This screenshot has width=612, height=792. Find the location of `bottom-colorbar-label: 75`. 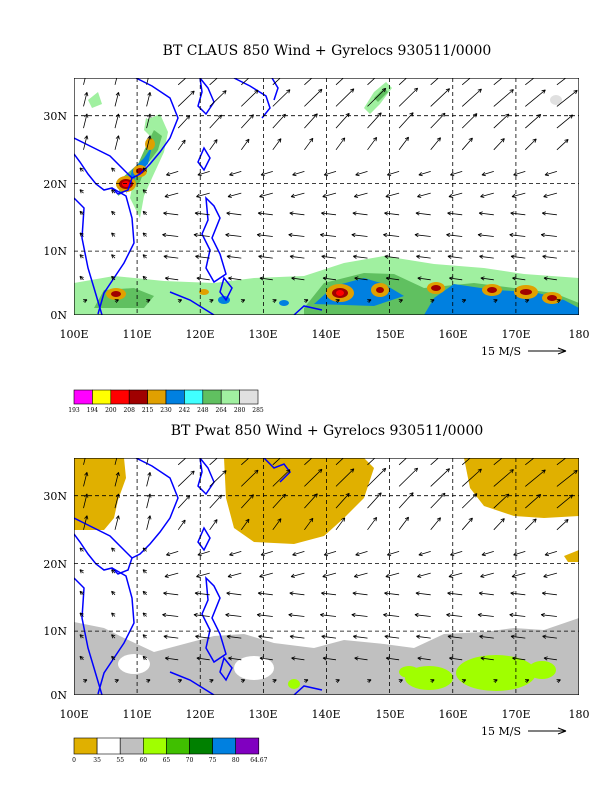

bottom-colorbar-label: 75 is located at coordinates (213, 760).